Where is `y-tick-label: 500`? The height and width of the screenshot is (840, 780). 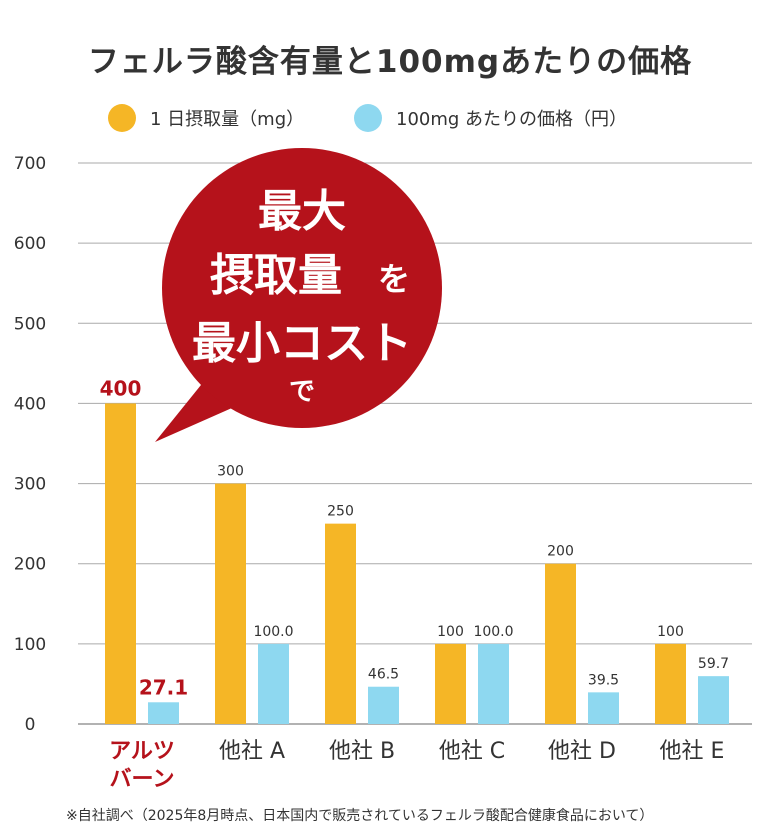 y-tick-label: 500 is located at coordinates (30, 324).